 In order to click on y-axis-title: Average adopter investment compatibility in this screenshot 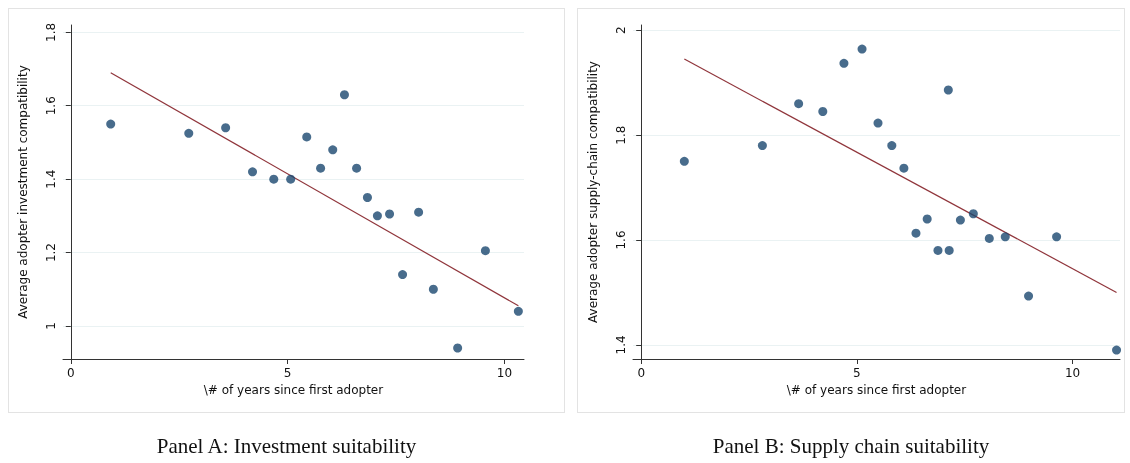, I will do `click(23, 192)`.